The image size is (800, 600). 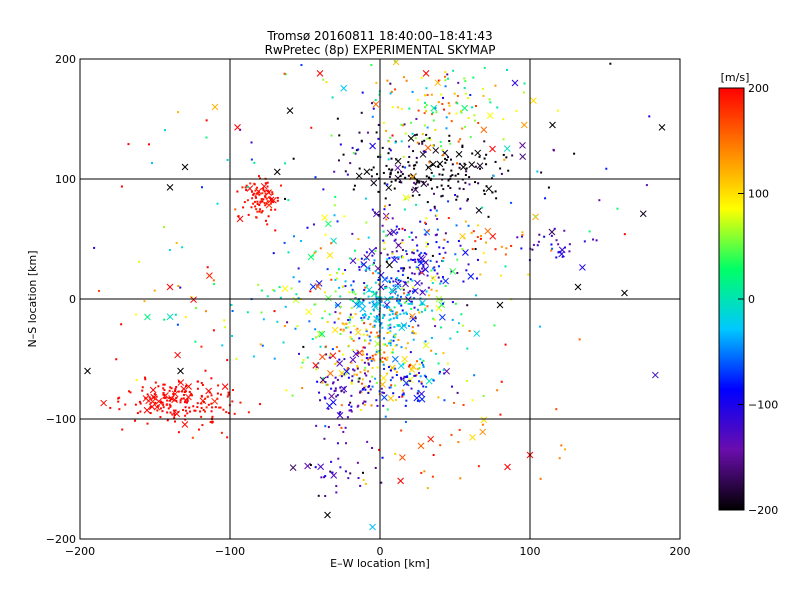 I want to click on y-tick-label: −100, so click(x=61, y=419).